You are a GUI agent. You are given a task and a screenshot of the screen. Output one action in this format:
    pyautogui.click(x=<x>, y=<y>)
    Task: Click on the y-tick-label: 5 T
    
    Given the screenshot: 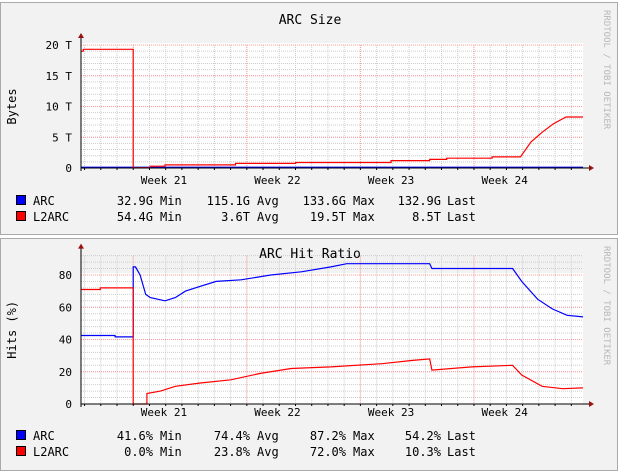 What is the action you would take?
    pyautogui.click(x=62, y=137)
    